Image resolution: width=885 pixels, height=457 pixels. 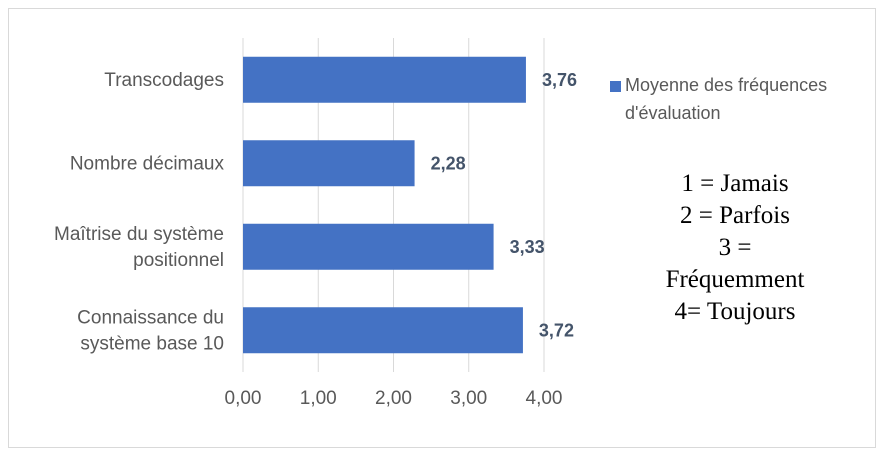 What do you see at coordinates (735, 279) in the screenshot?
I see `scale-note-line-4: Fréquemment` at bounding box center [735, 279].